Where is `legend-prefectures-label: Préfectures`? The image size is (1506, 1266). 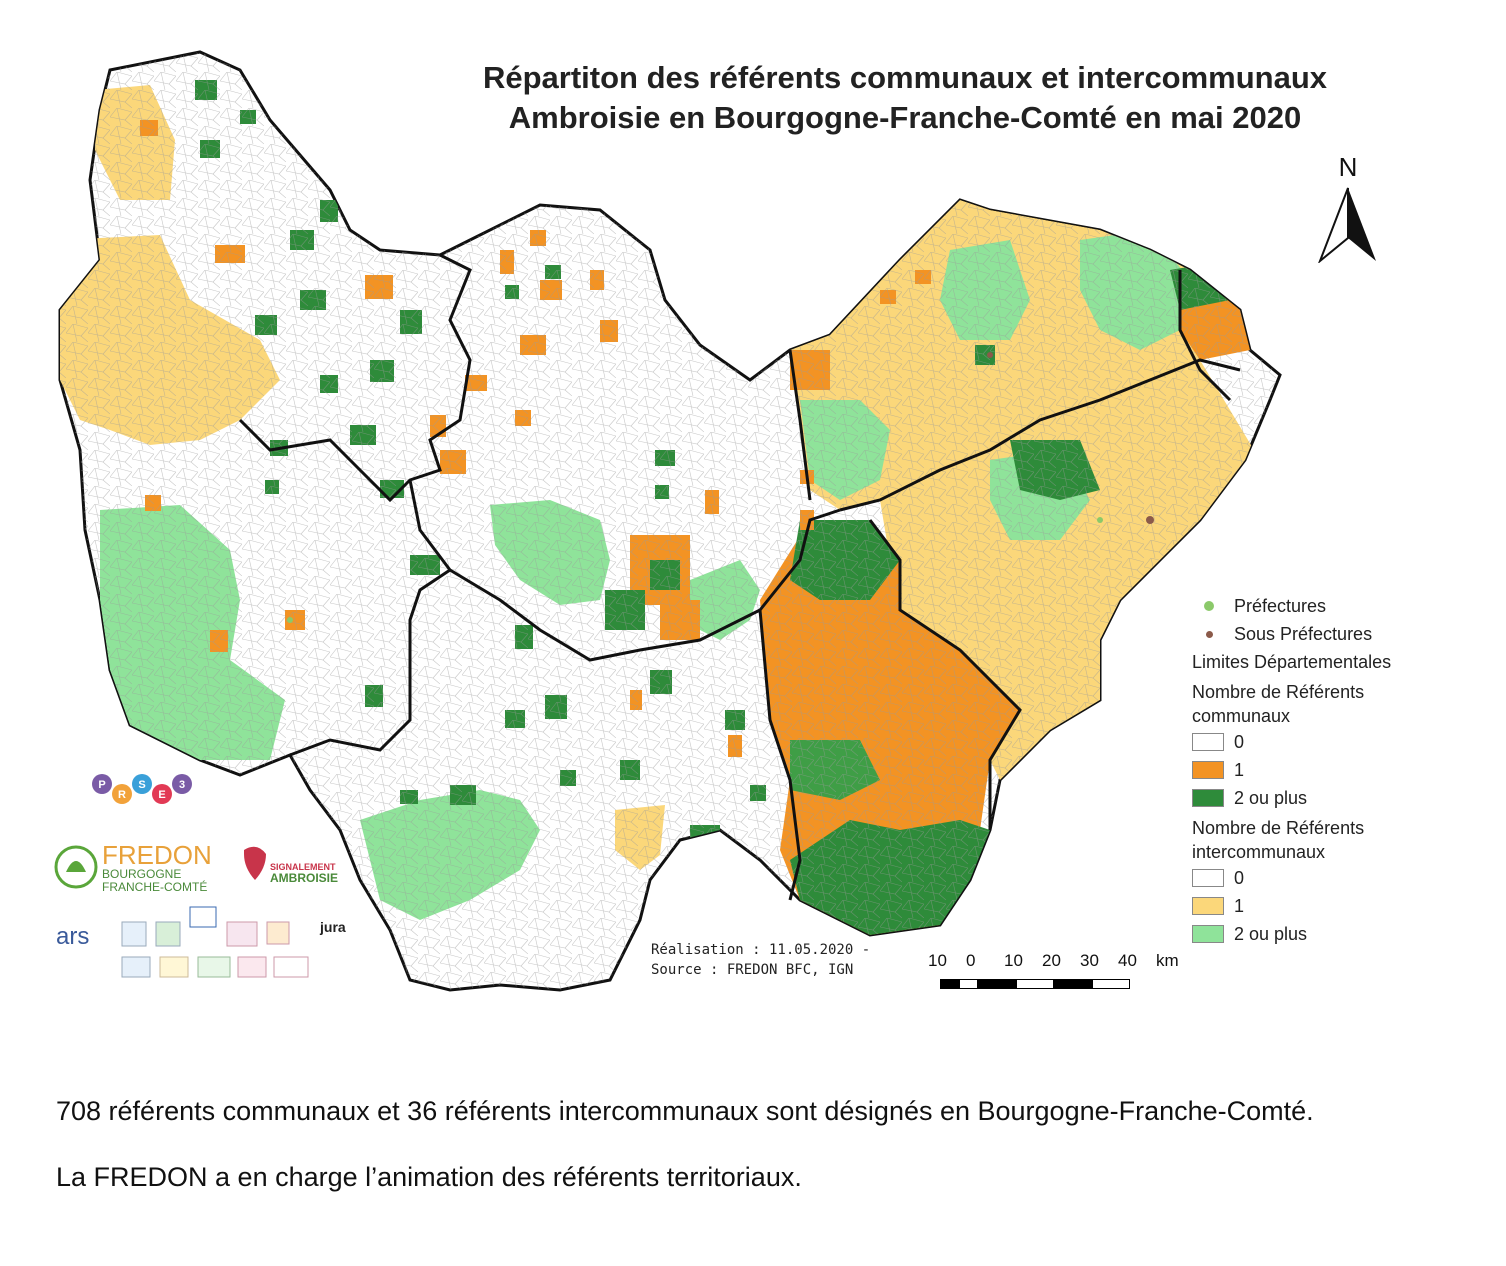
legend-prefectures-label: Préfectures is located at coordinates (1280, 605).